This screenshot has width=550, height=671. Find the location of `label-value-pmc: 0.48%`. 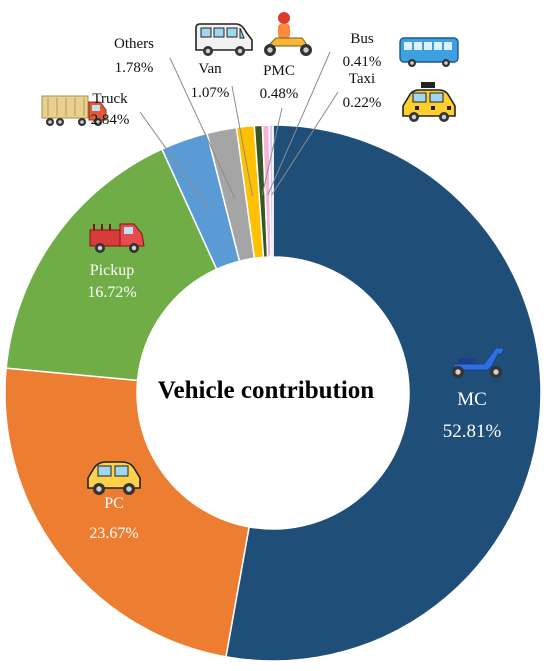

label-value-pmc: 0.48% is located at coordinates (279, 94).